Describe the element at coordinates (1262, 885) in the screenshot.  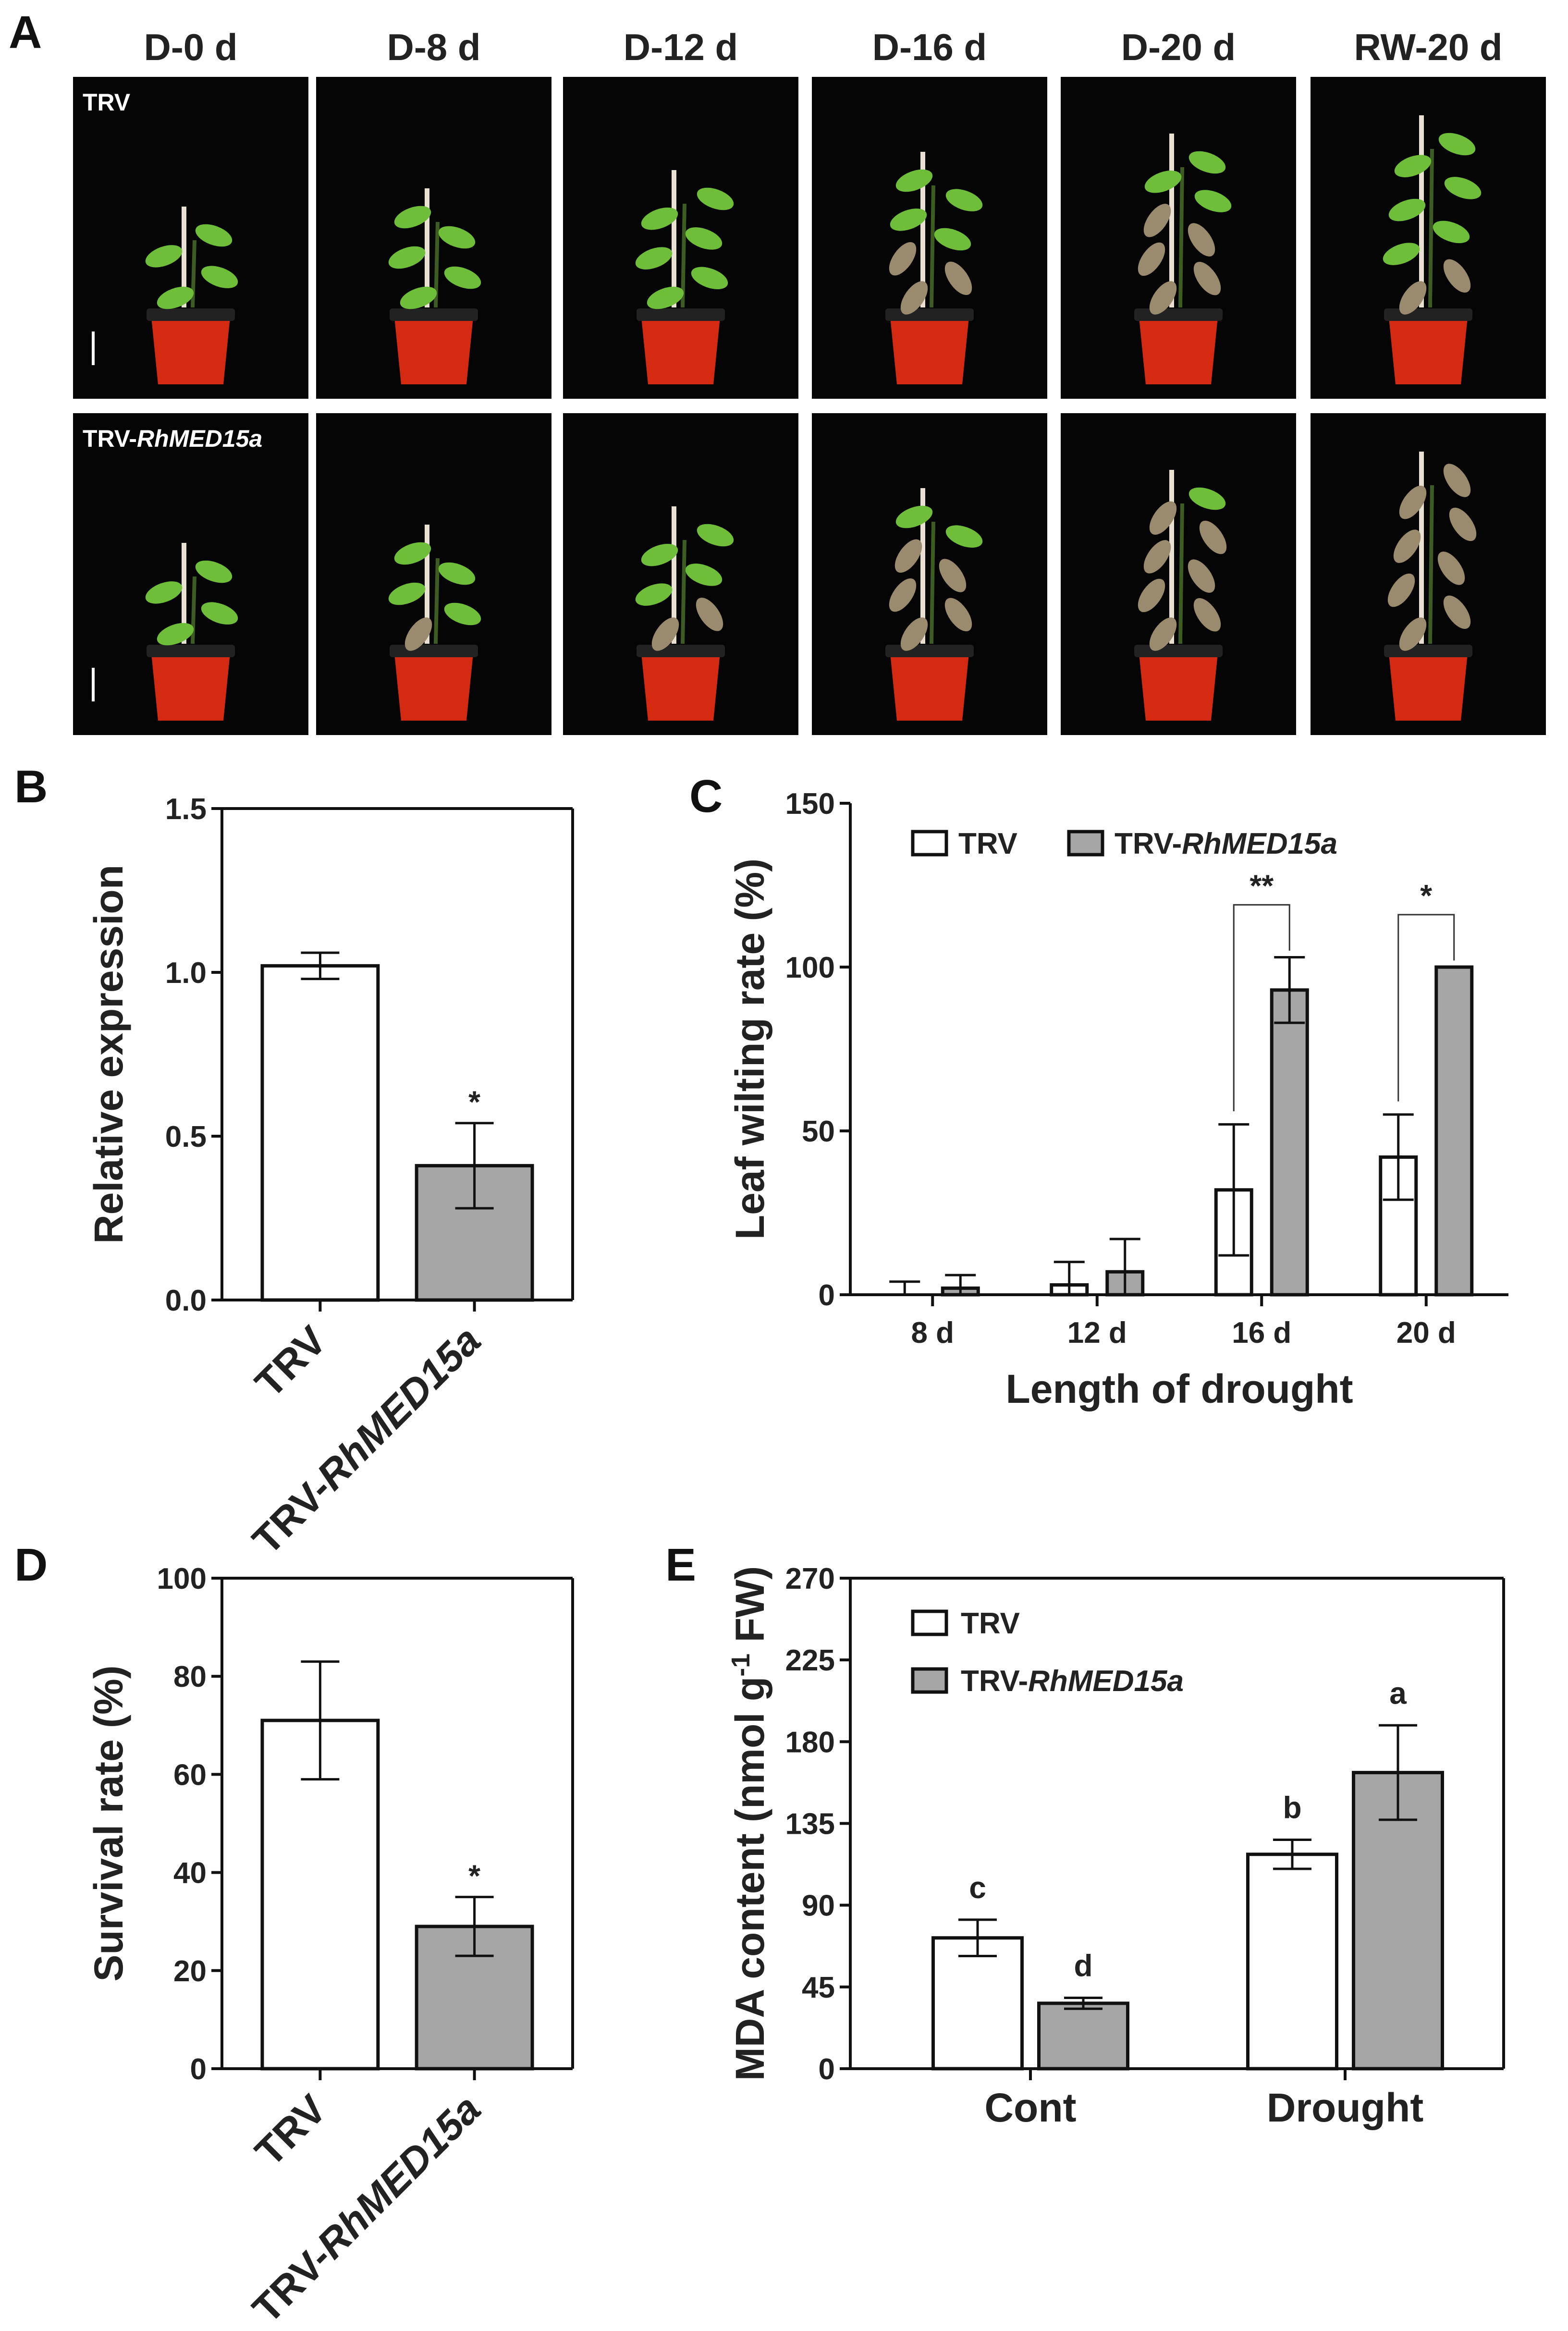
I see `significance-mark: **` at that location.